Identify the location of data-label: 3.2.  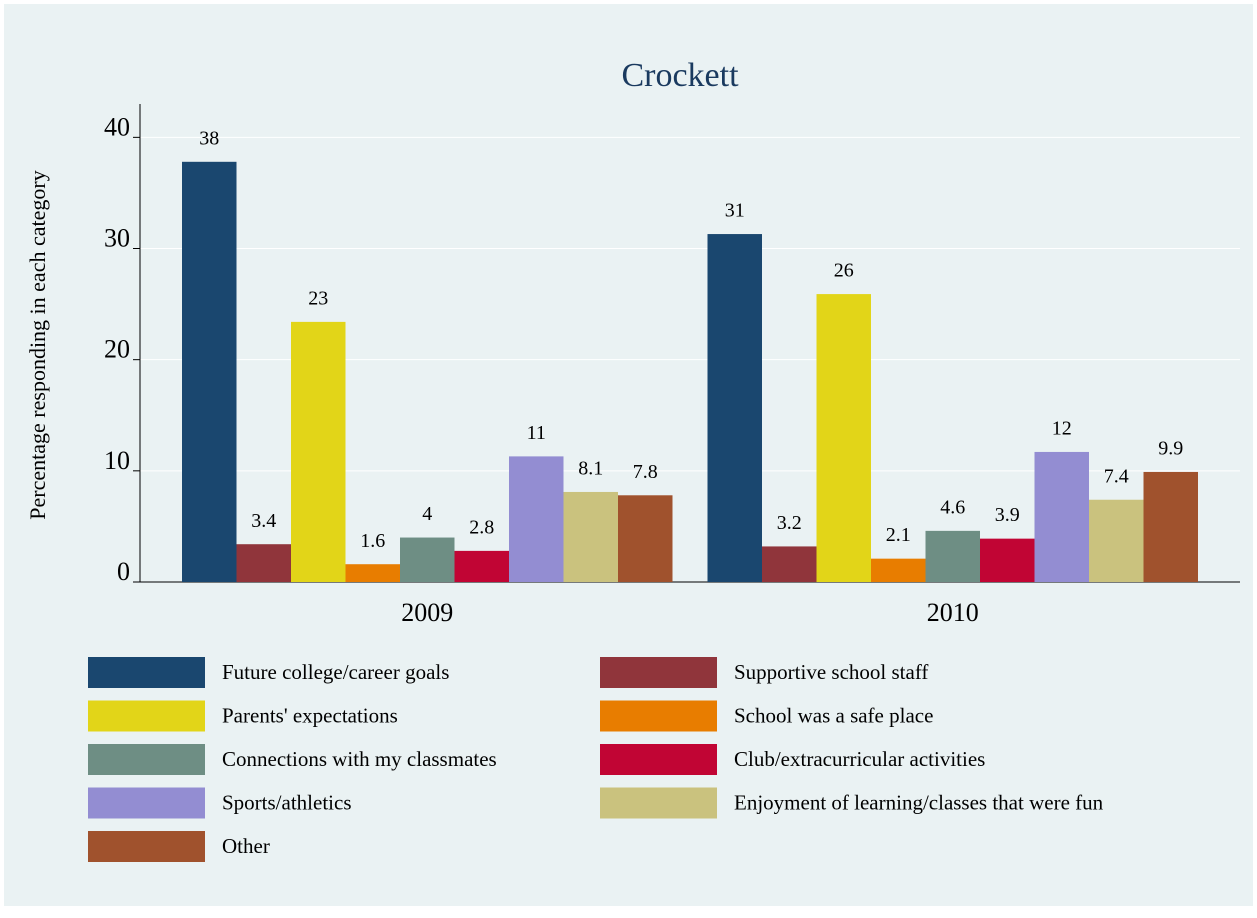
(789, 523).